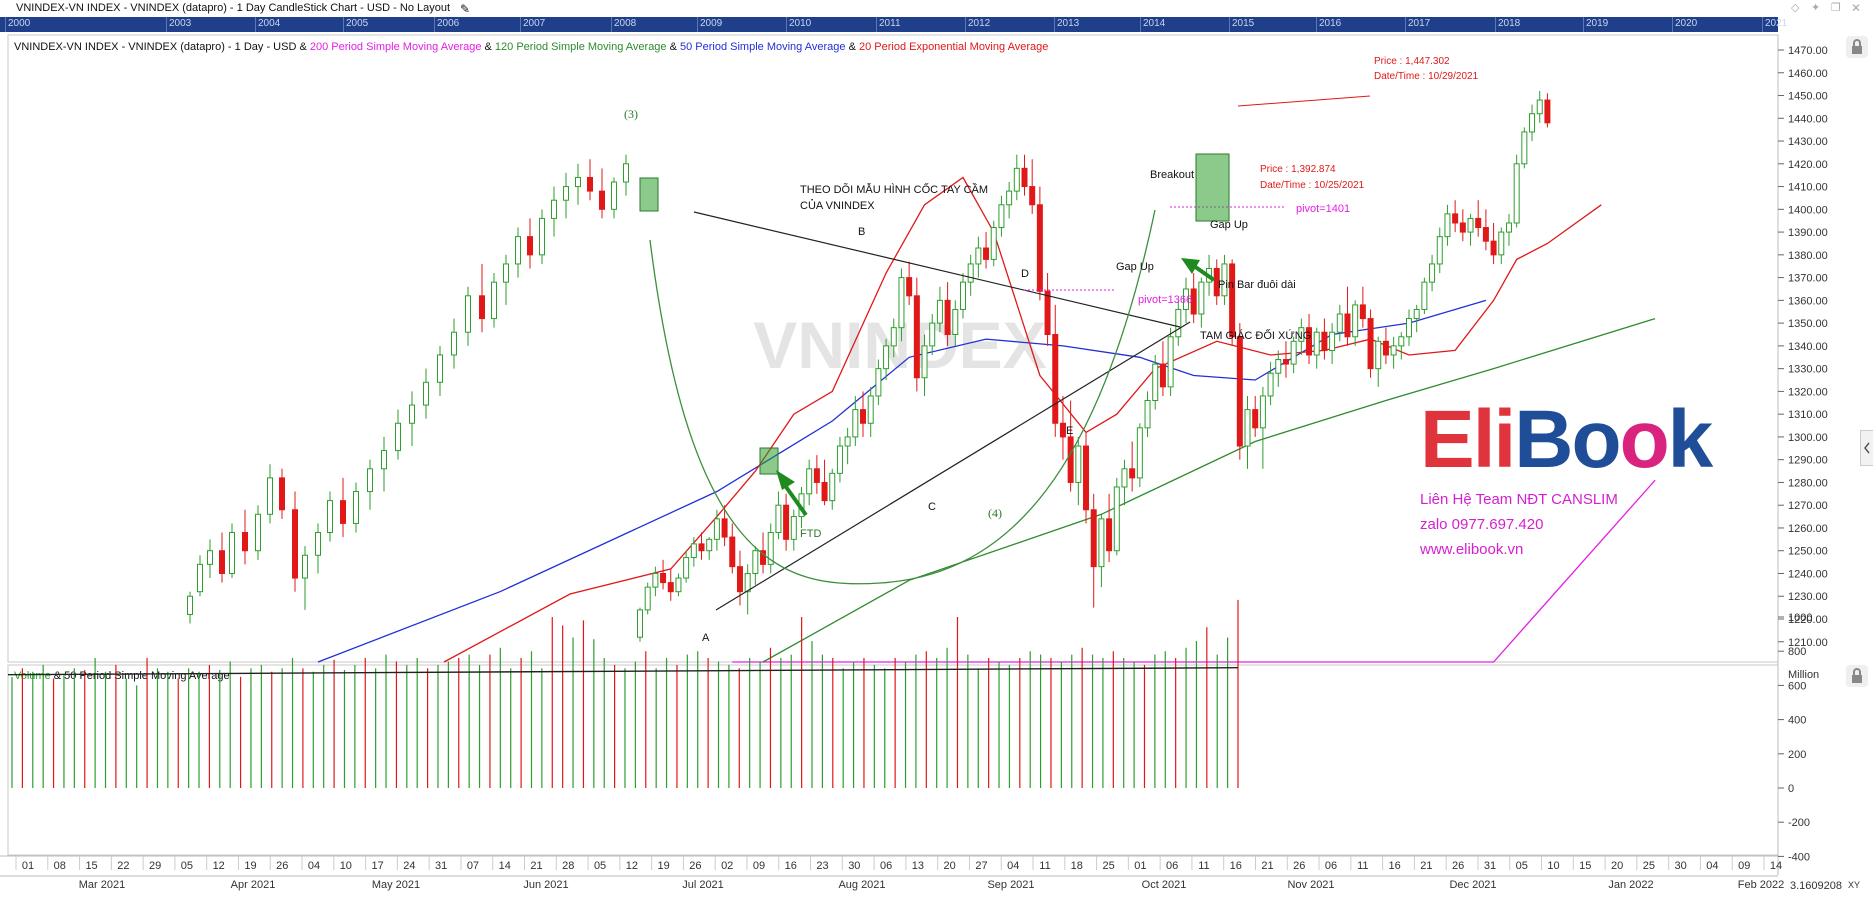 The image size is (1873, 902). What do you see at coordinates (785, 480) in the screenshot?
I see `ftd-arrow-head` at bounding box center [785, 480].